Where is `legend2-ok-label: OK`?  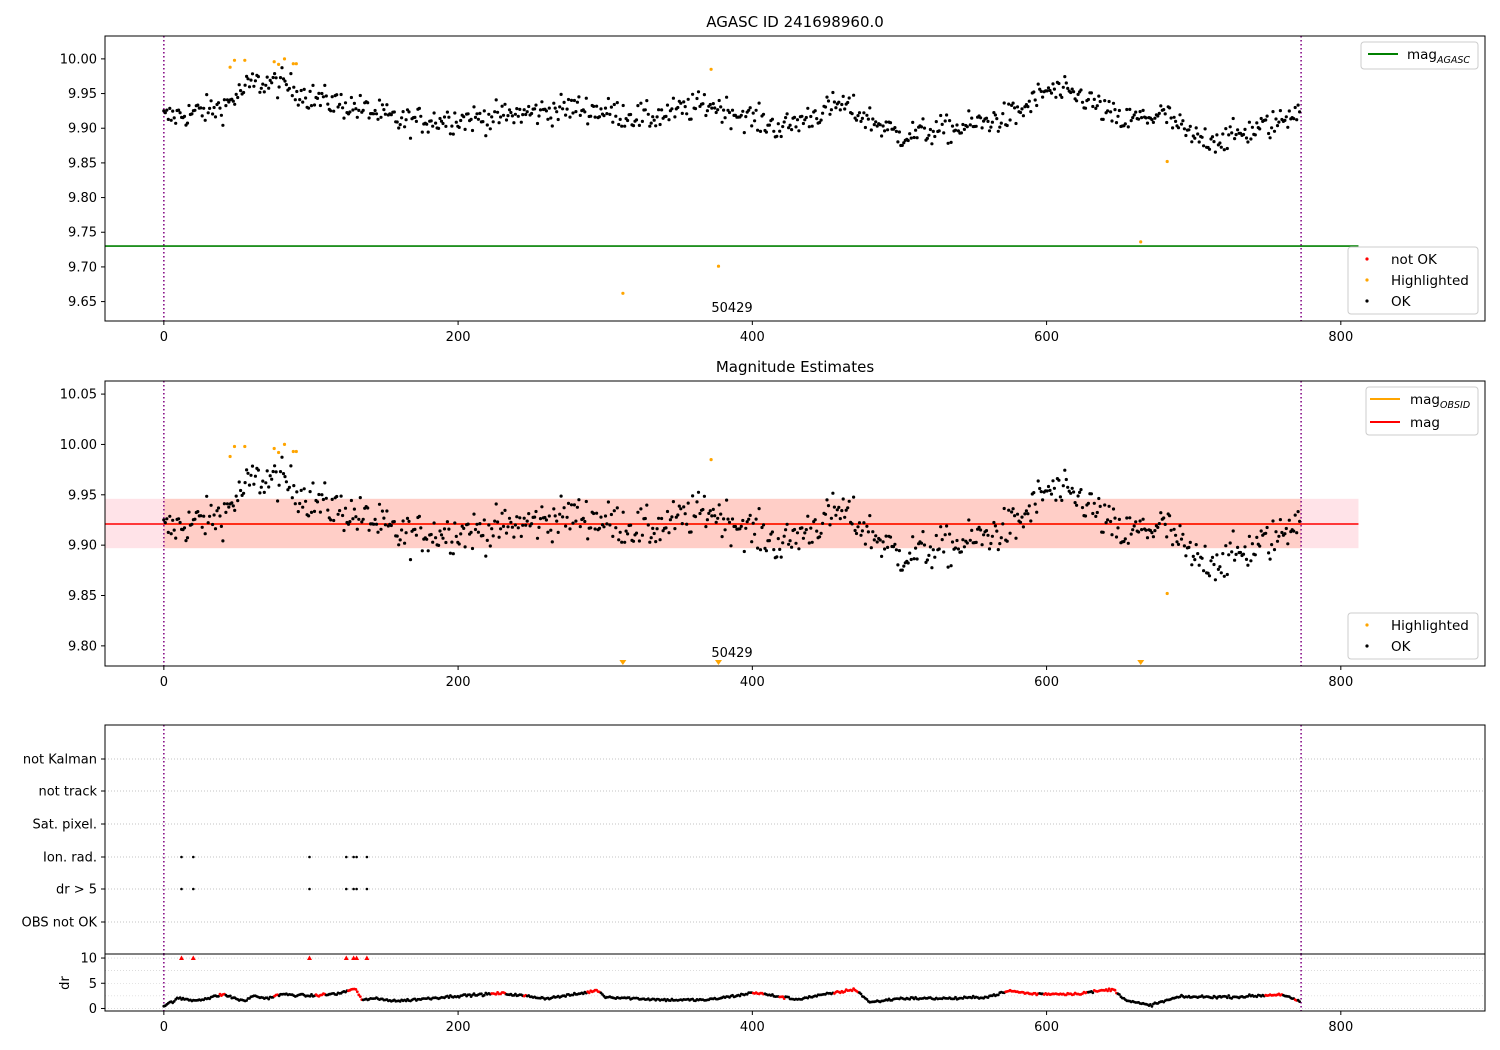
legend2-ok-label: OK is located at coordinates (1401, 647).